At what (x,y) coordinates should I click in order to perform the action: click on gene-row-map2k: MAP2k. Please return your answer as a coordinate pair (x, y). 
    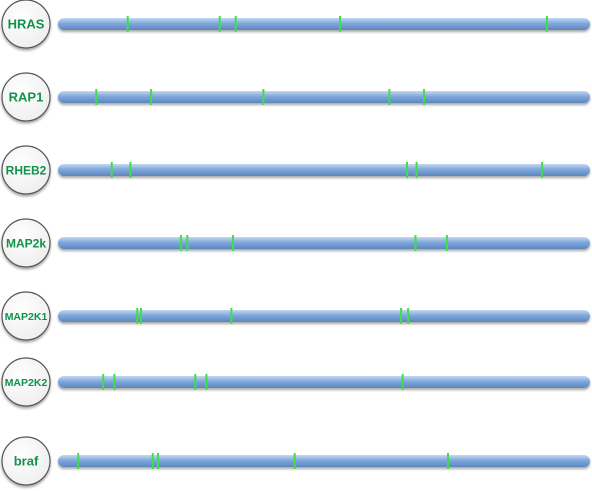
    Looking at the image, I should click on (295, 243).